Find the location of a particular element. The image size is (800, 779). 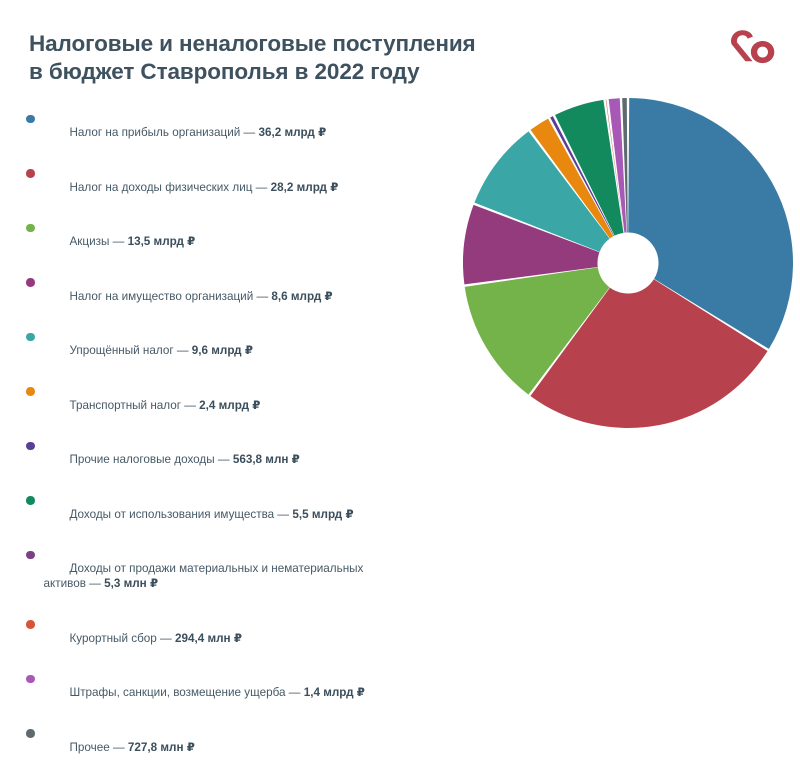

legend-item-text: Акцизы — 13,5 млрд ₽ is located at coordinates (120, 241).